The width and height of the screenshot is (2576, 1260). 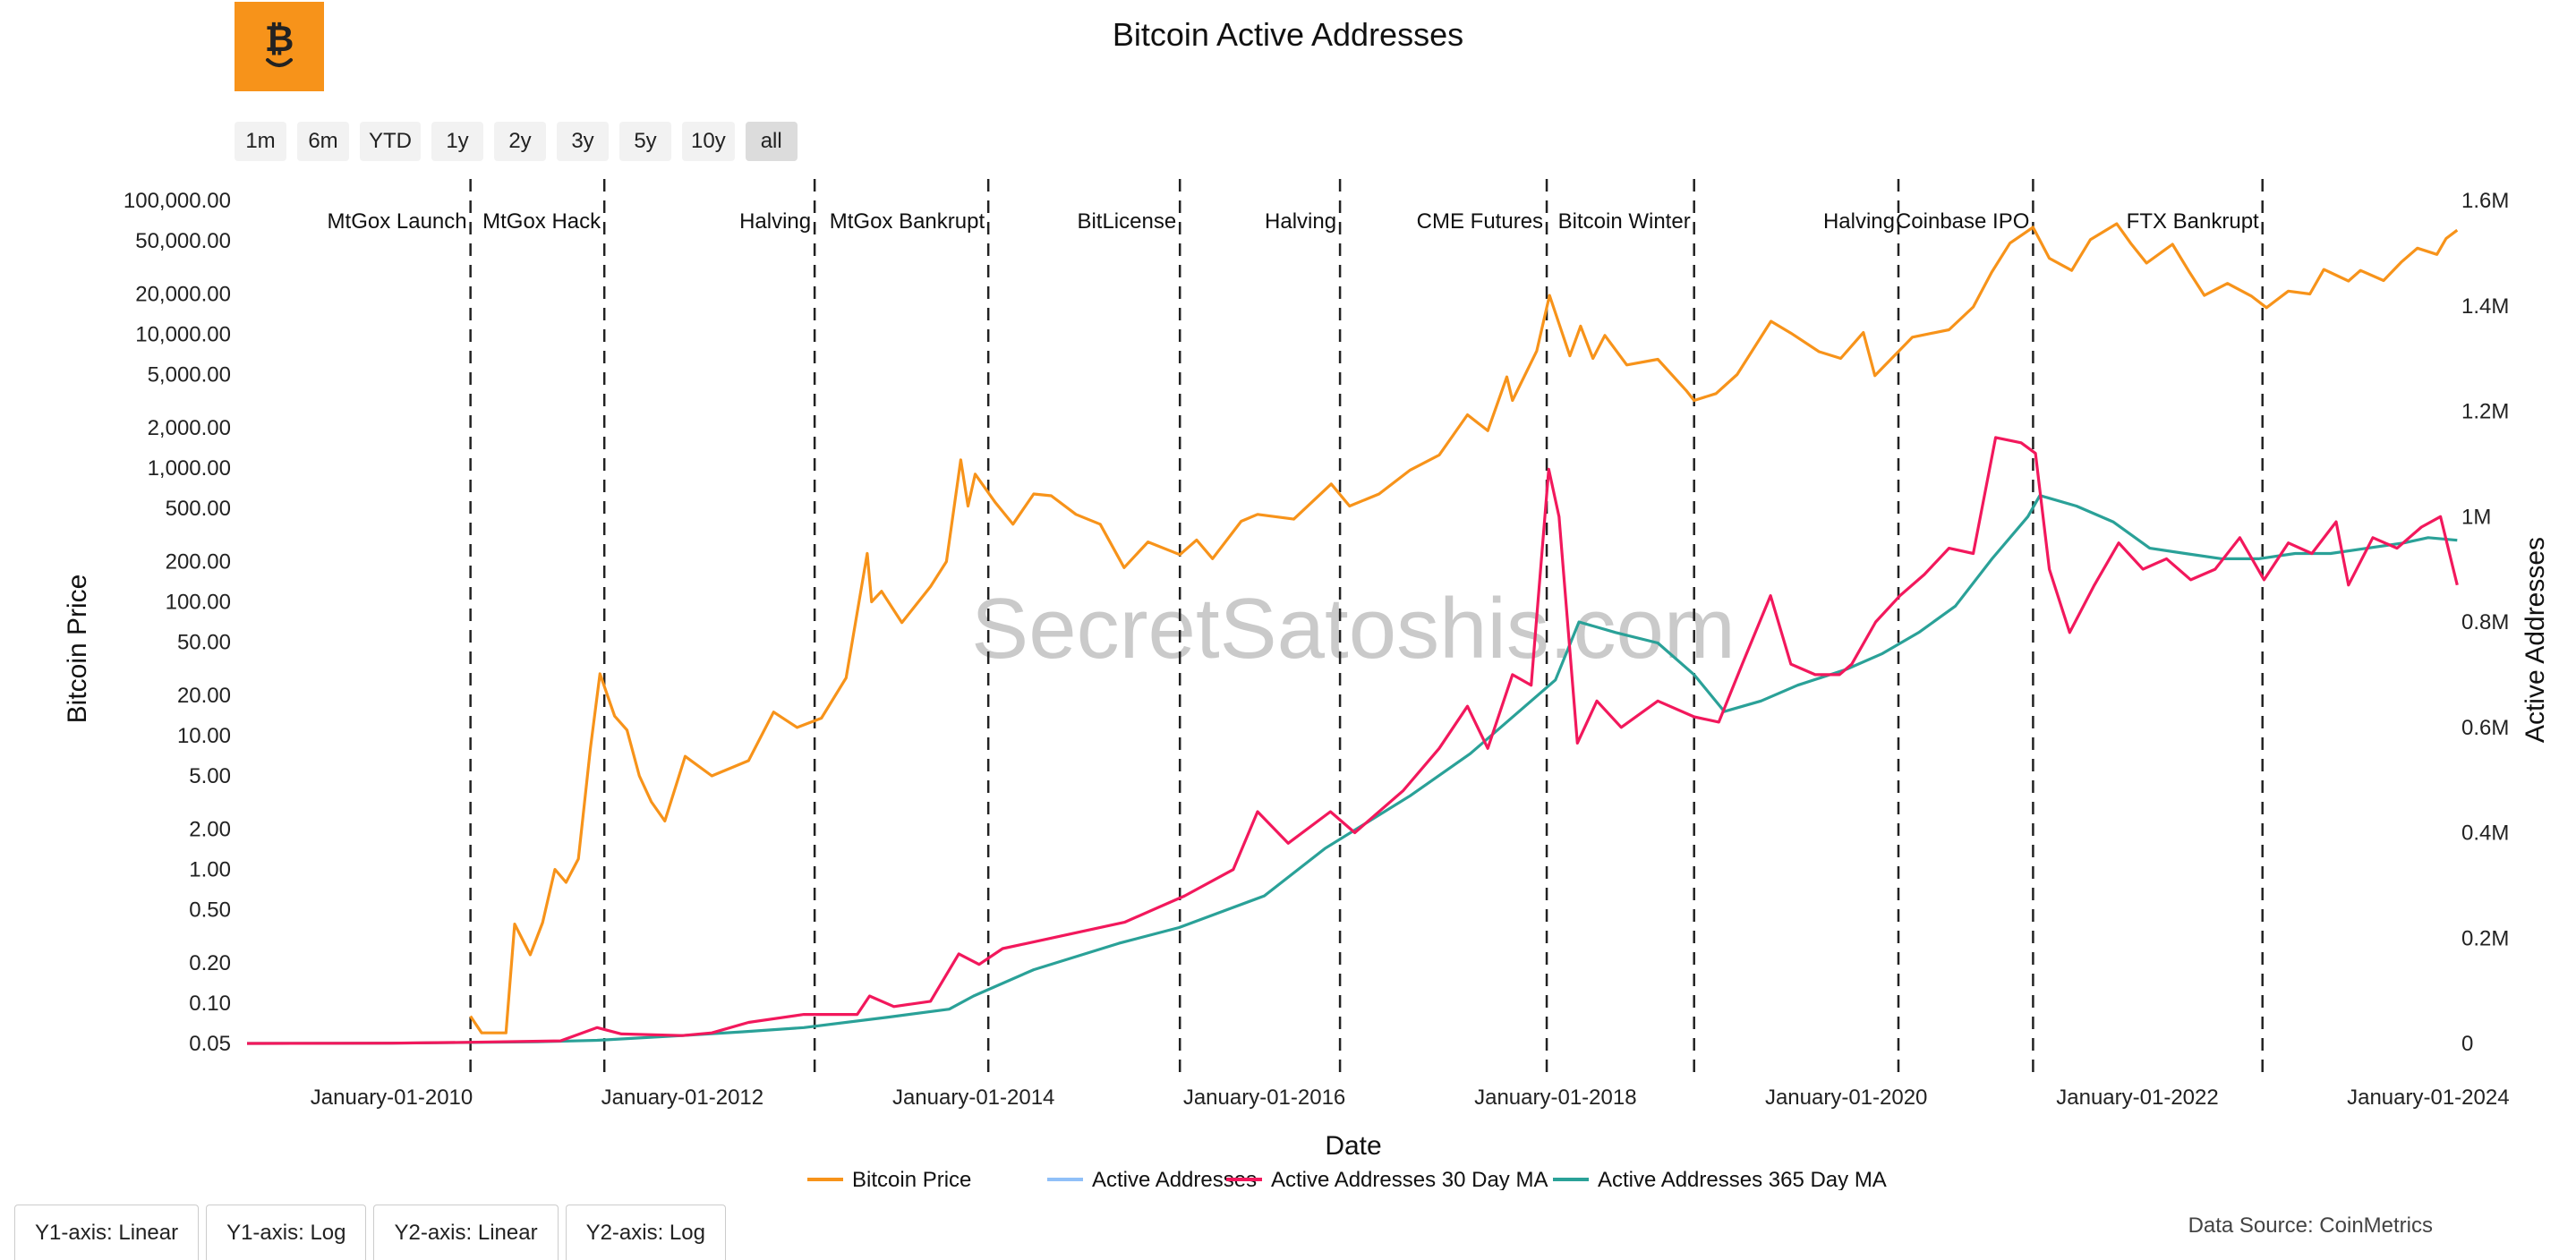 I want to click on range-button-5y: 5y, so click(x=645, y=141).